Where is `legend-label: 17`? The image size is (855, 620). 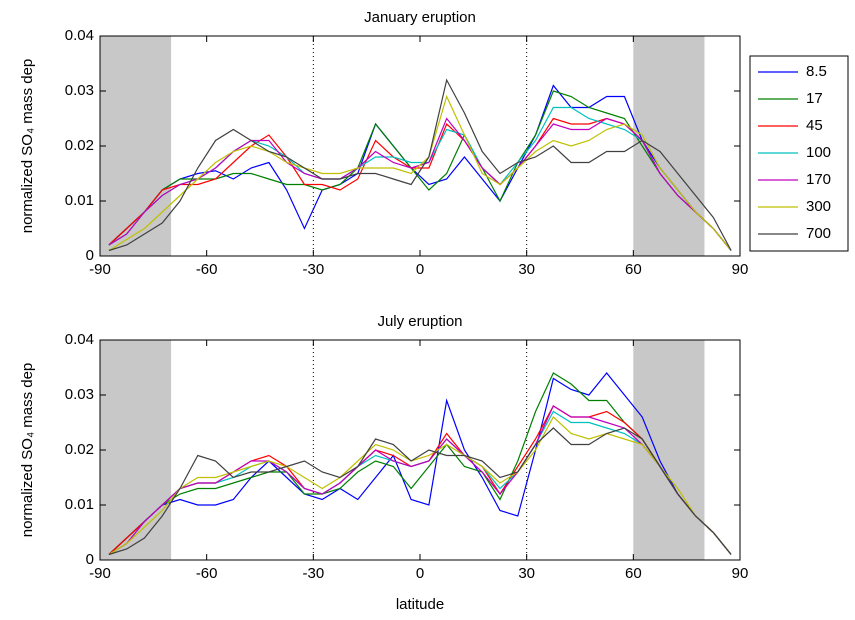 legend-label: 17 is located at coordinates (814, 98).